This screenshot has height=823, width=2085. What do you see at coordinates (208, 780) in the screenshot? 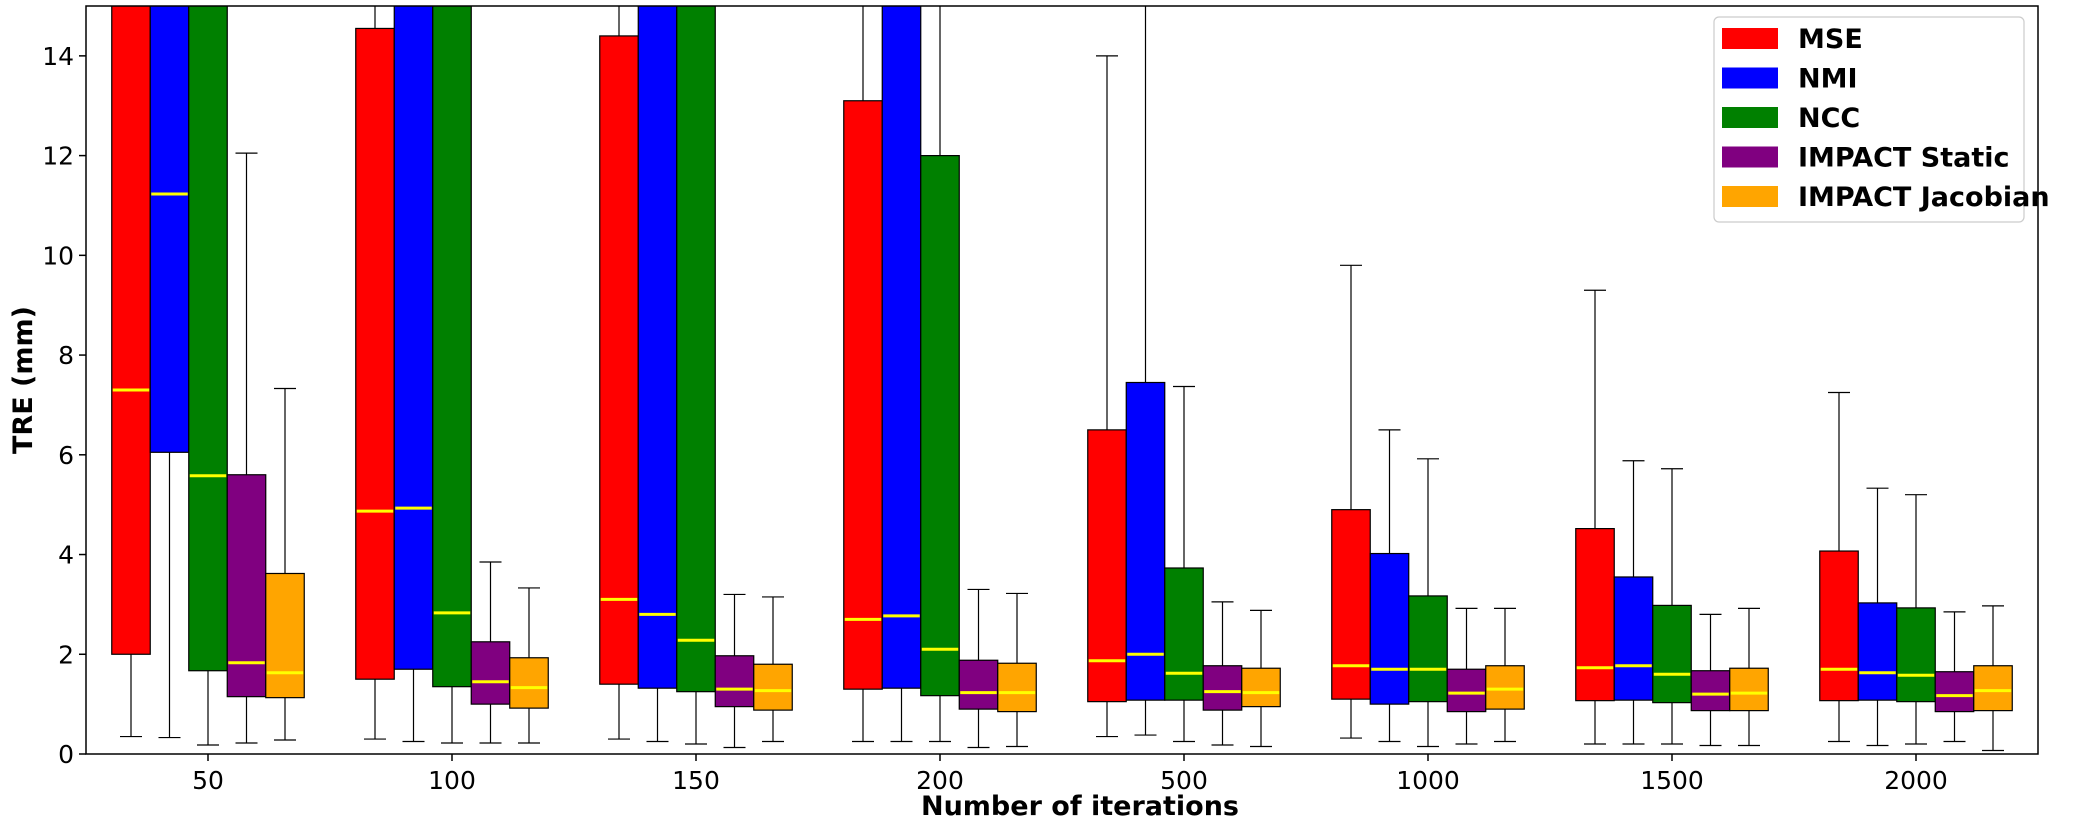
I see `x-tick-label: 50` at bounding box center [208, 780].